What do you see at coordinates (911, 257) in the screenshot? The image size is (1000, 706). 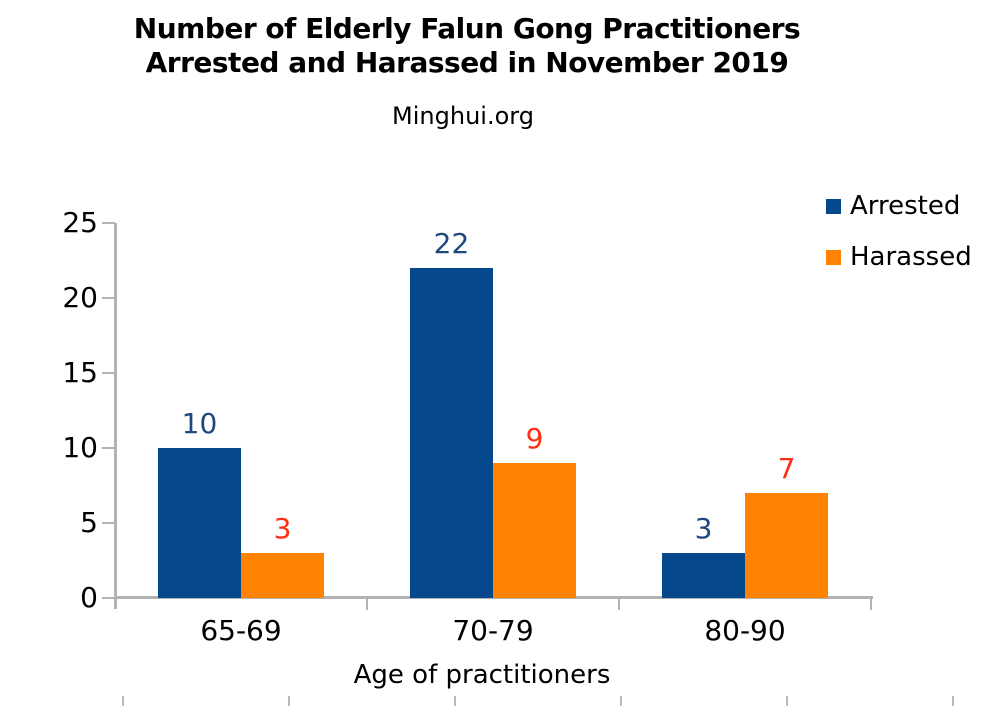 I see `legend-label: Harassed` at bounding box center [911, 257].